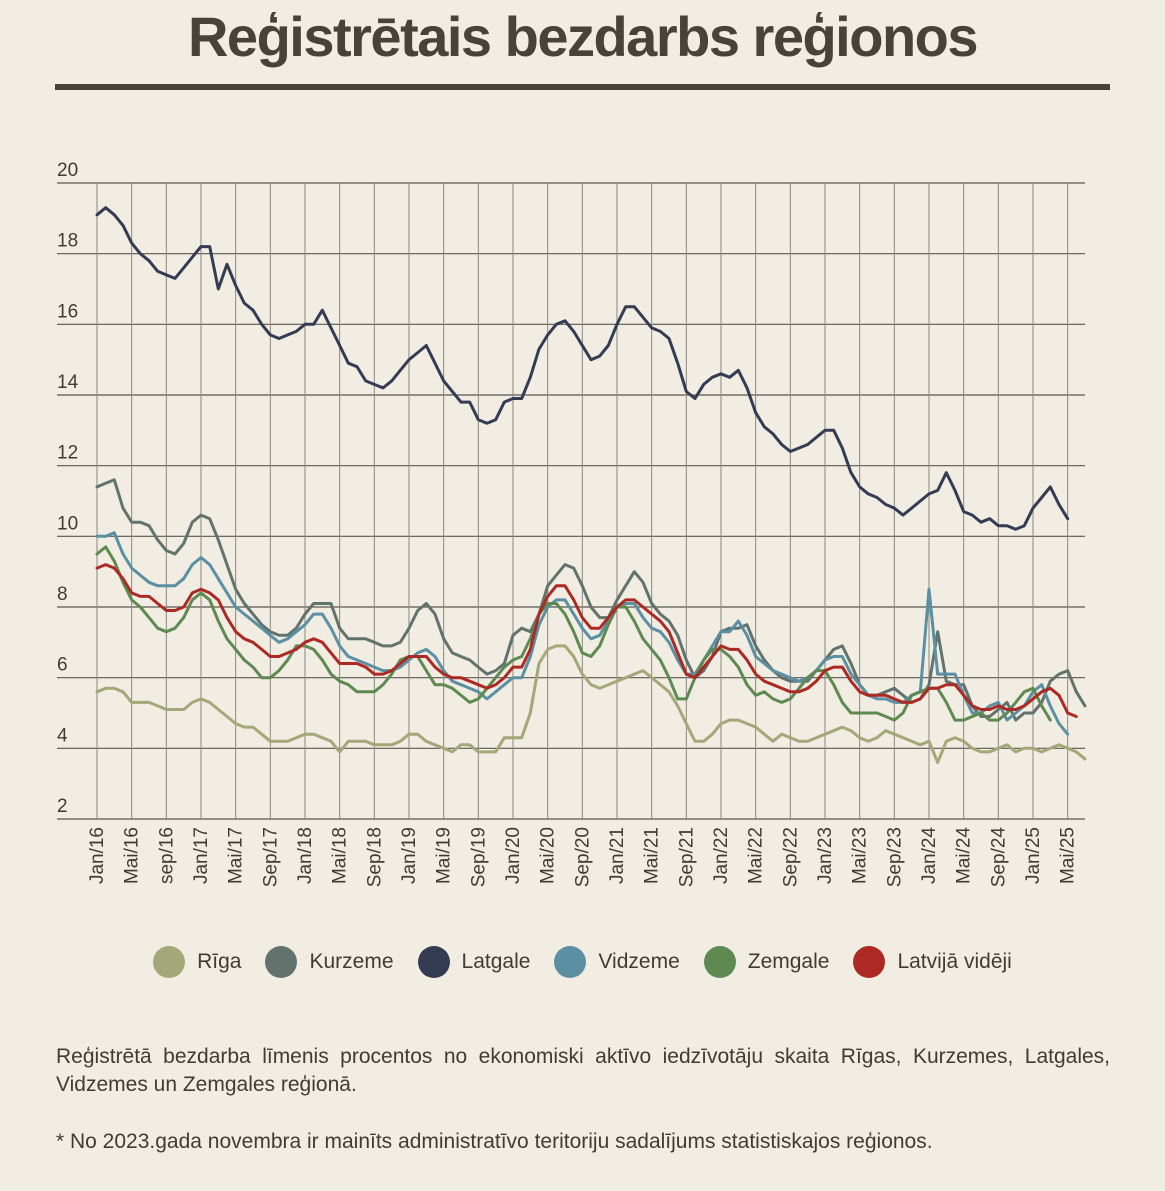 The width and height of the screenshot is (1165, 1191). I want to click on x-tick-label: Sep/21, so click(686, 857).